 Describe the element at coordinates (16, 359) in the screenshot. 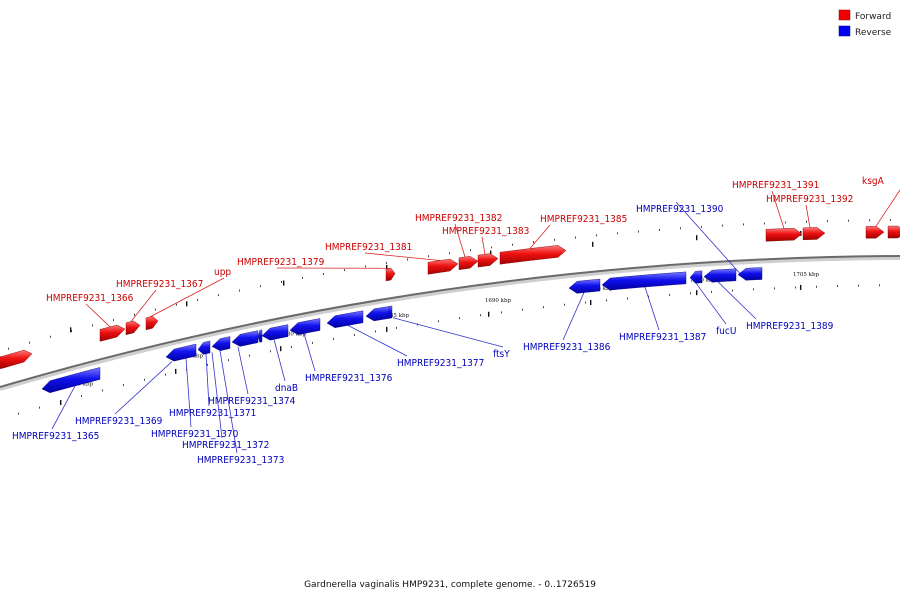

I see `gene-partial-left` at that location.